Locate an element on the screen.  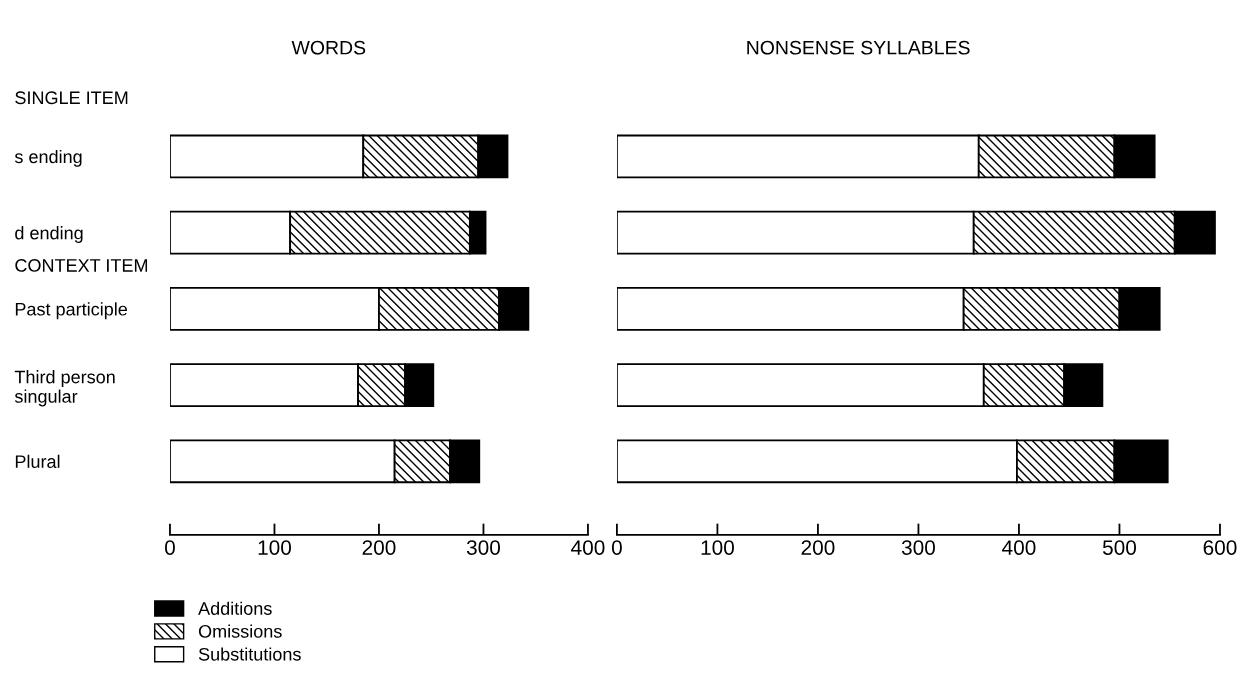
legend-label: Additions is located at coordinates (235, 608).